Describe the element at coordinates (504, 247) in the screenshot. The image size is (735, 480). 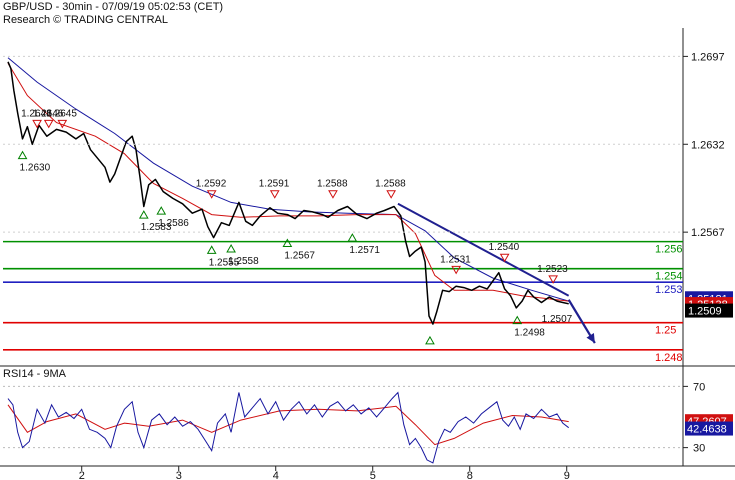
I see `swing-high-label: 1.2540` at that location.